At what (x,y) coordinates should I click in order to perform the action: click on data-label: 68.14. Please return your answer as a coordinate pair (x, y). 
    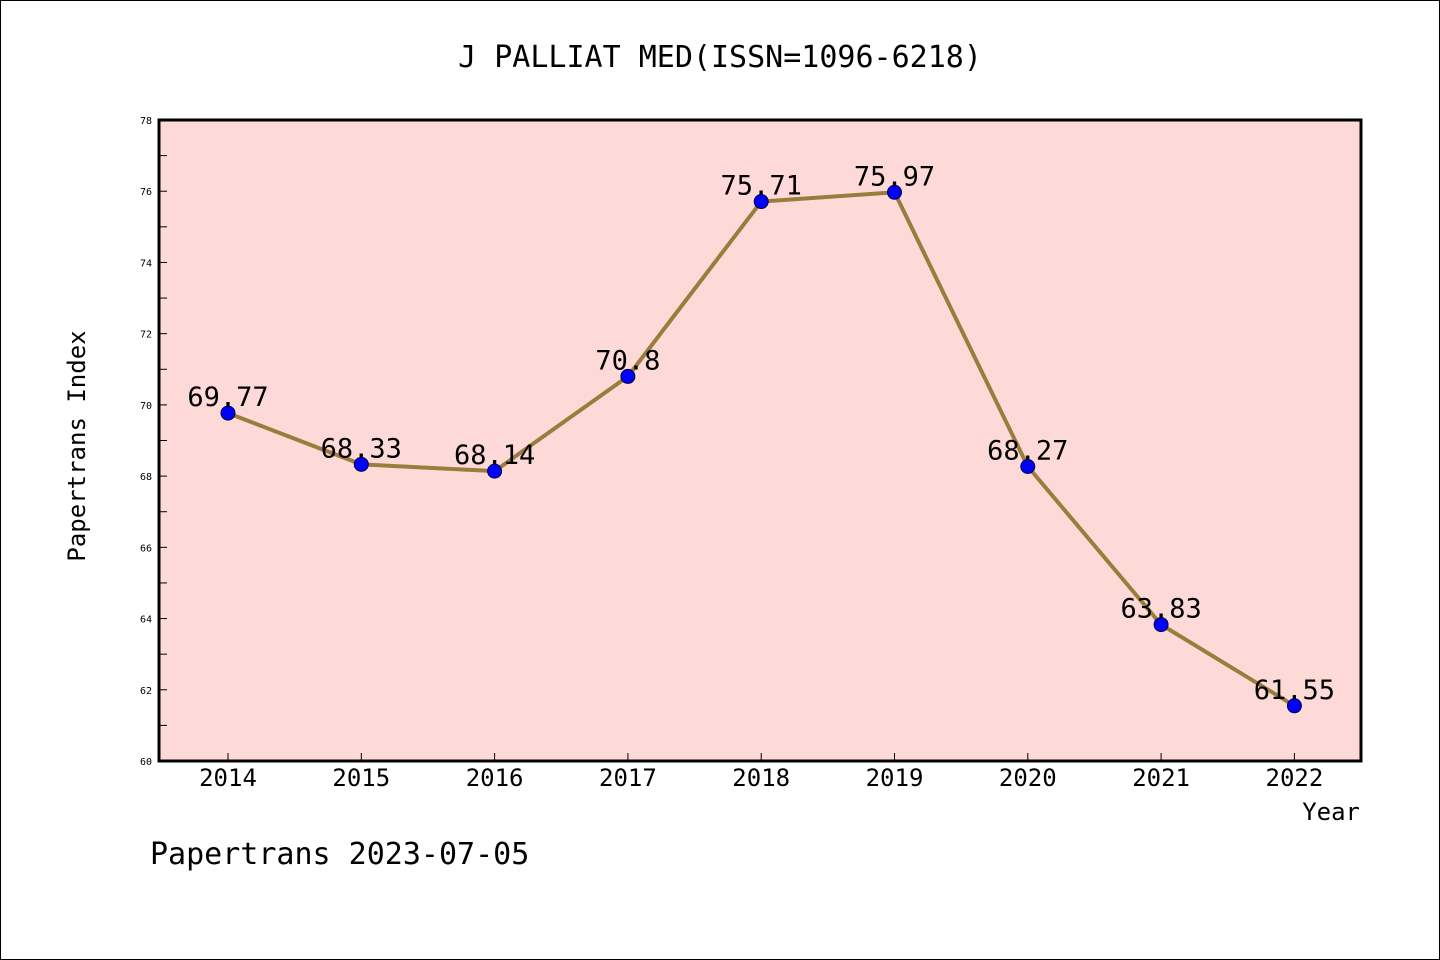
    Looking at the image, I should click on (494, 455).